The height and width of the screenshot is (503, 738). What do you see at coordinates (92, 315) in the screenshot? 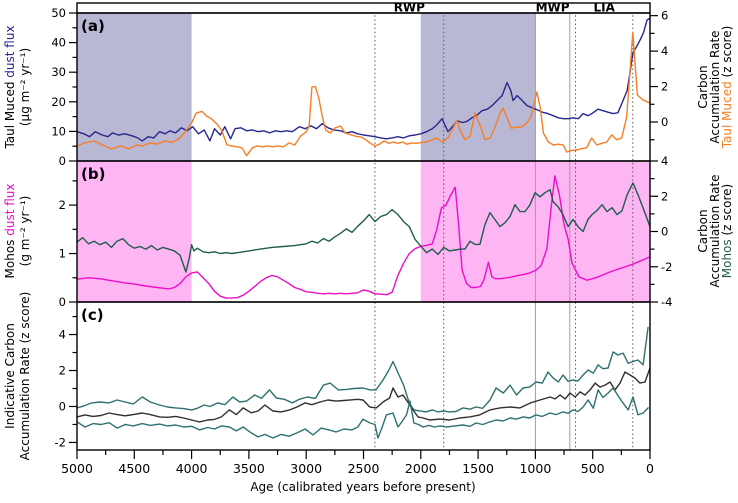
I see `panel-c-letter: (c)` at bounding box center [92, 315].